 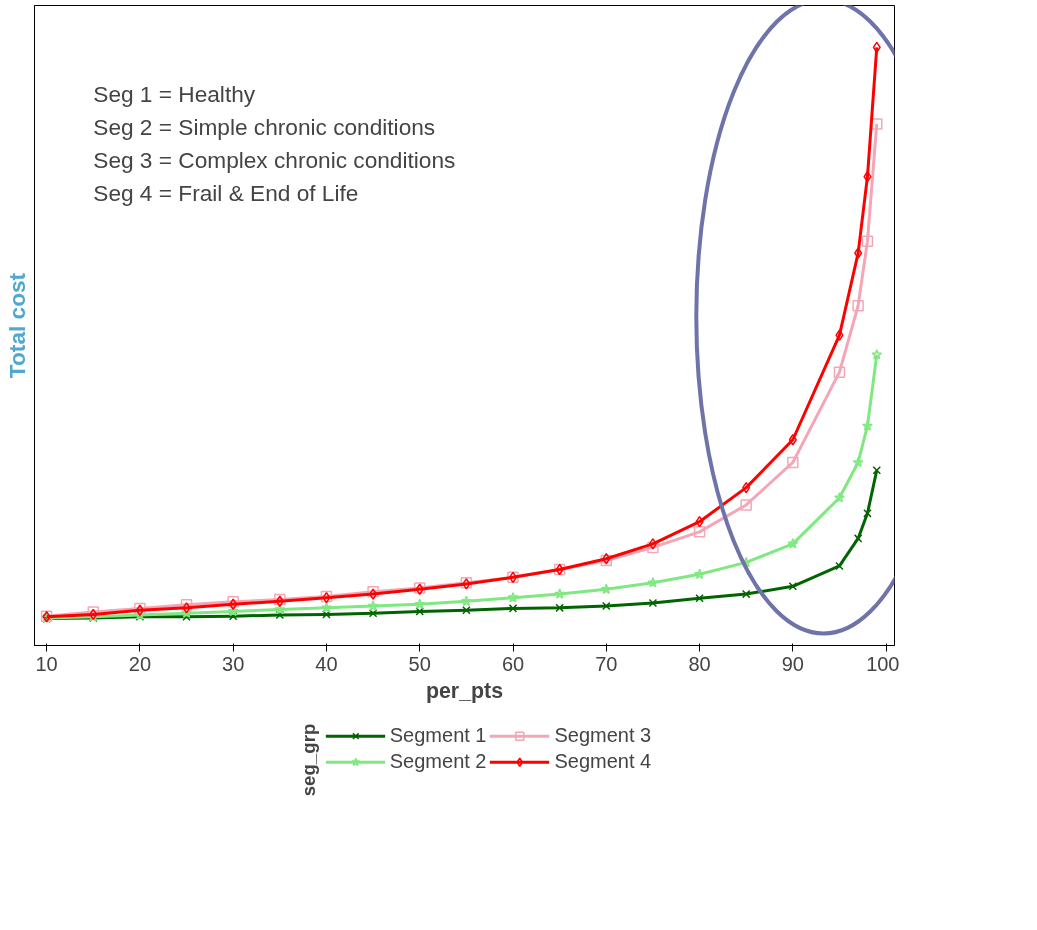 I want to click on x-tick-label: 30, so click(x=233, y=663).